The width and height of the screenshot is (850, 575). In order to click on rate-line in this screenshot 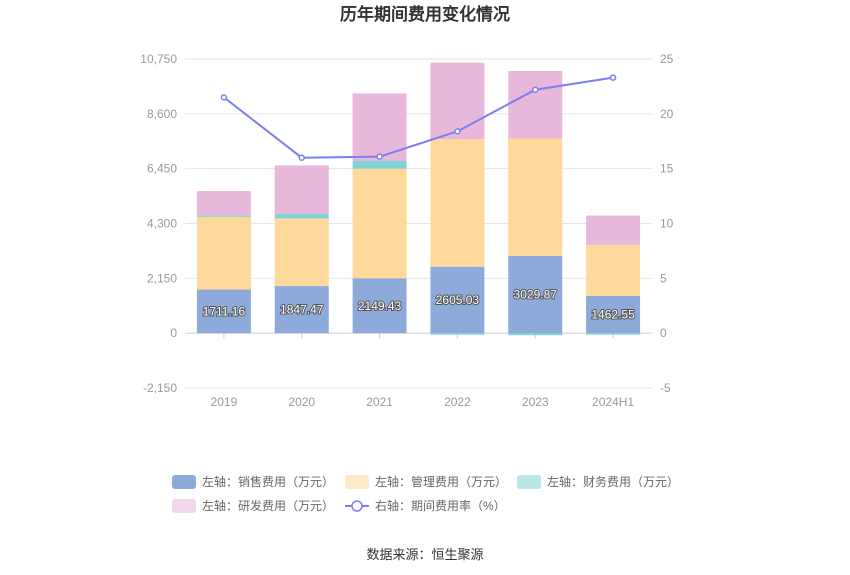, I will do `click(418, 117)`.